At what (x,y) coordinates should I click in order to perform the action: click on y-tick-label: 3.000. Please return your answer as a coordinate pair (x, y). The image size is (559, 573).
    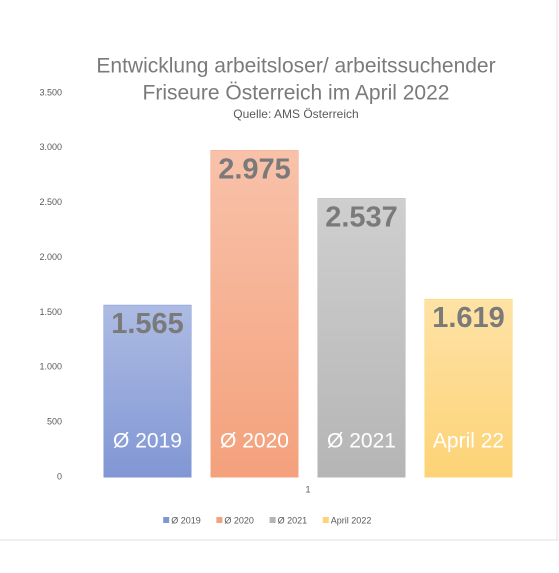
    Looking at the image, I should click on (50, 147).